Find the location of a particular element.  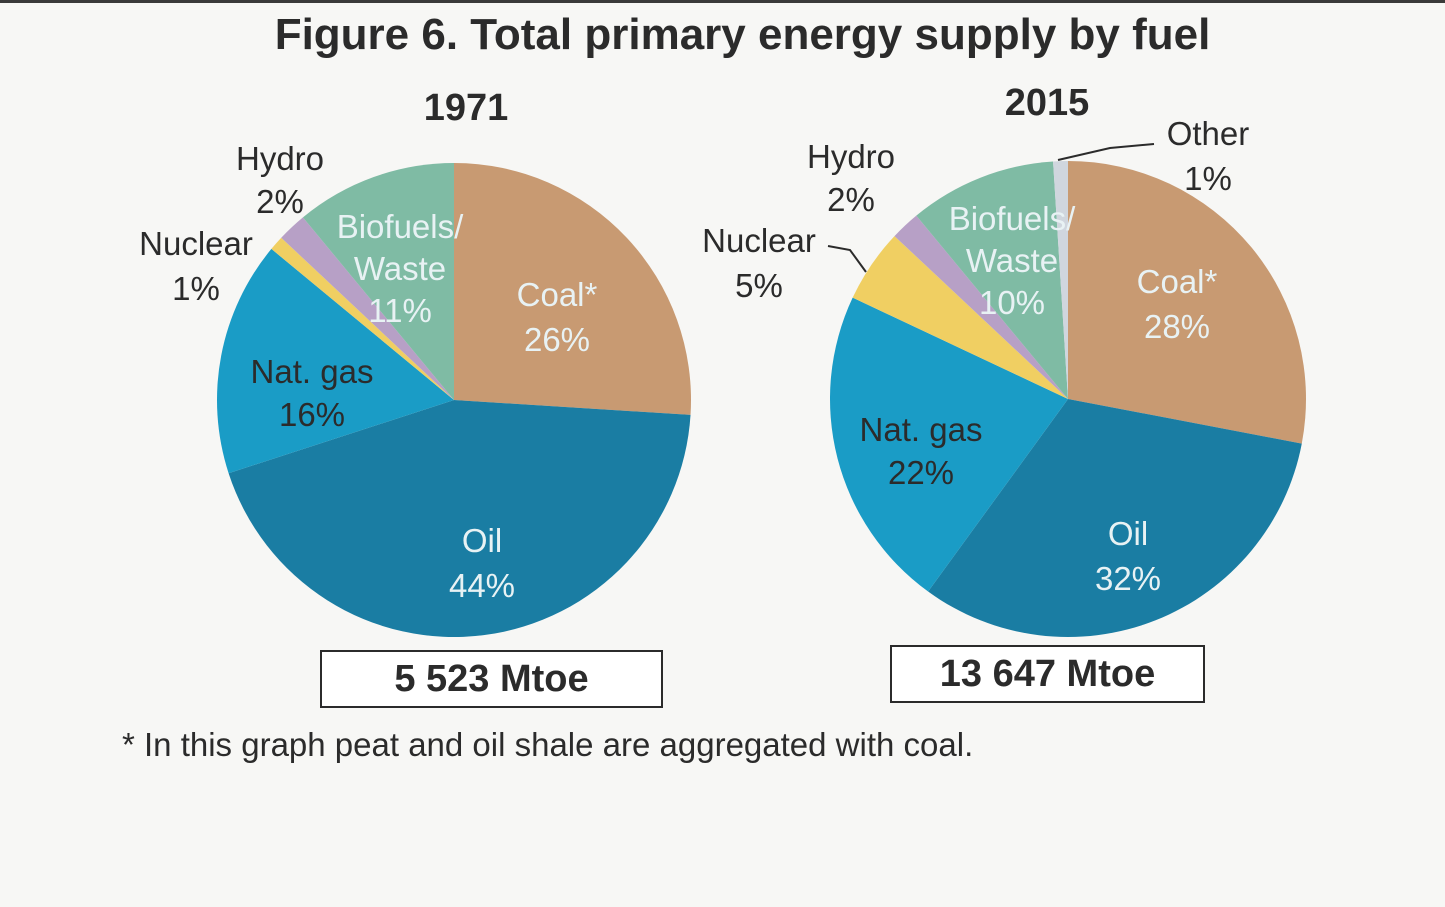

pie-slice-1971-nat-gas is located at coordinates (335, 361).